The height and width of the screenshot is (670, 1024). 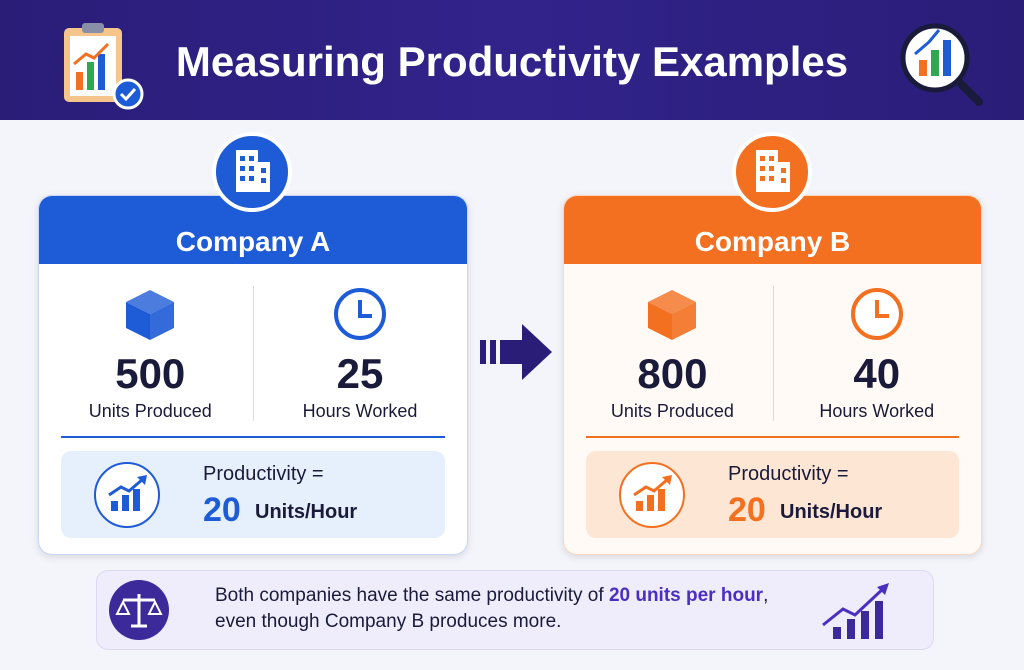 I want to click on units-value: 500, so click(x=150, y=373).